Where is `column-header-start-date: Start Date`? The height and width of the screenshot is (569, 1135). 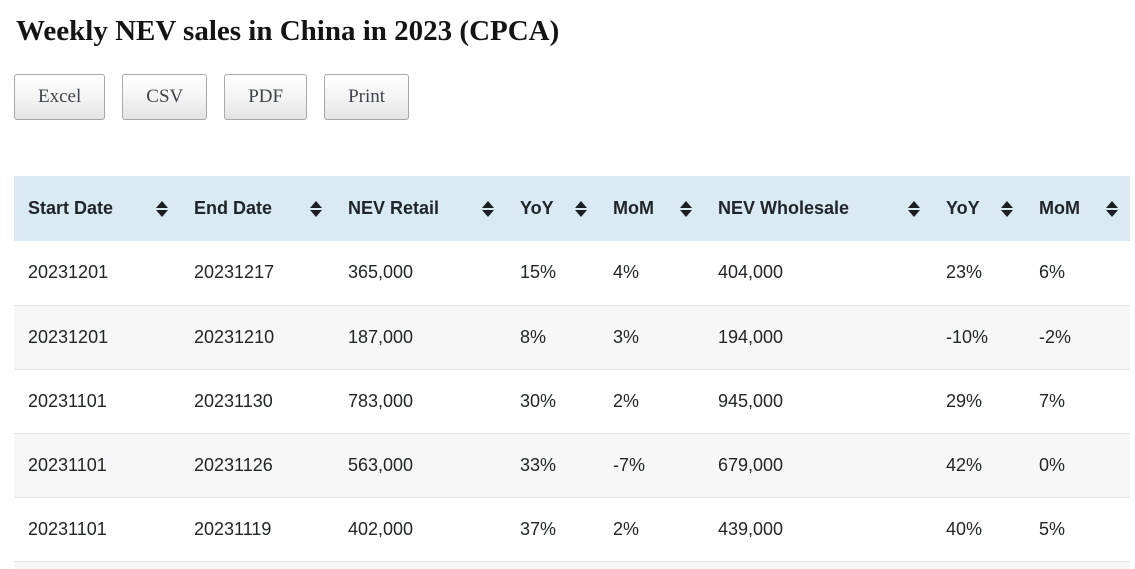
column-header-start-date: Start Date is located at coordinates (97, 208).